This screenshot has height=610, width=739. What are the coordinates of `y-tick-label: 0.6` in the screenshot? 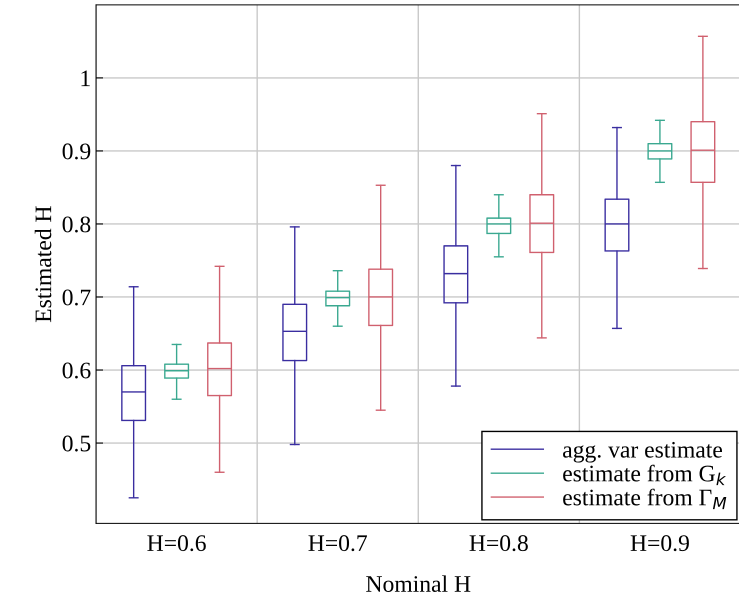 It's located at (76, 370).